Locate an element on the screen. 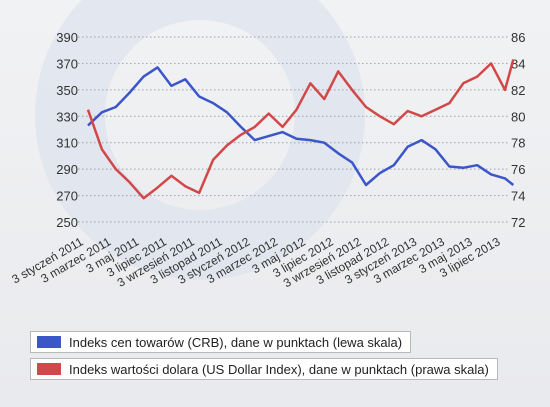 The height and width of the screenshot is (407, 550). right-tick-label: 76 is located at coordinates (518, 169).